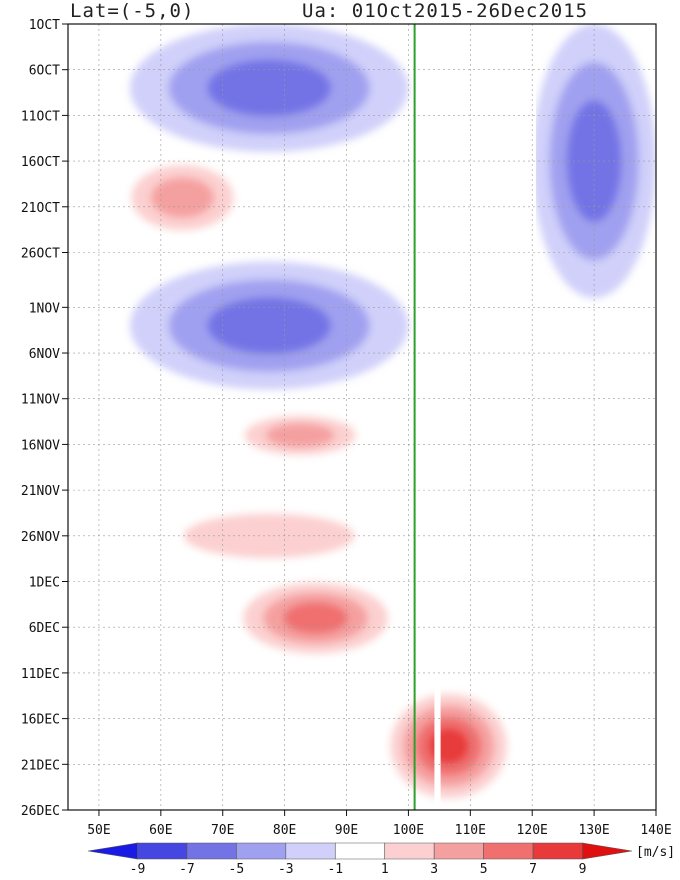 The image size is (680, 880). What do you see at coordinates (593, 830) in the screenshot?
I see `x-tick-label-8: 130E` at bounding box center [593, 830].